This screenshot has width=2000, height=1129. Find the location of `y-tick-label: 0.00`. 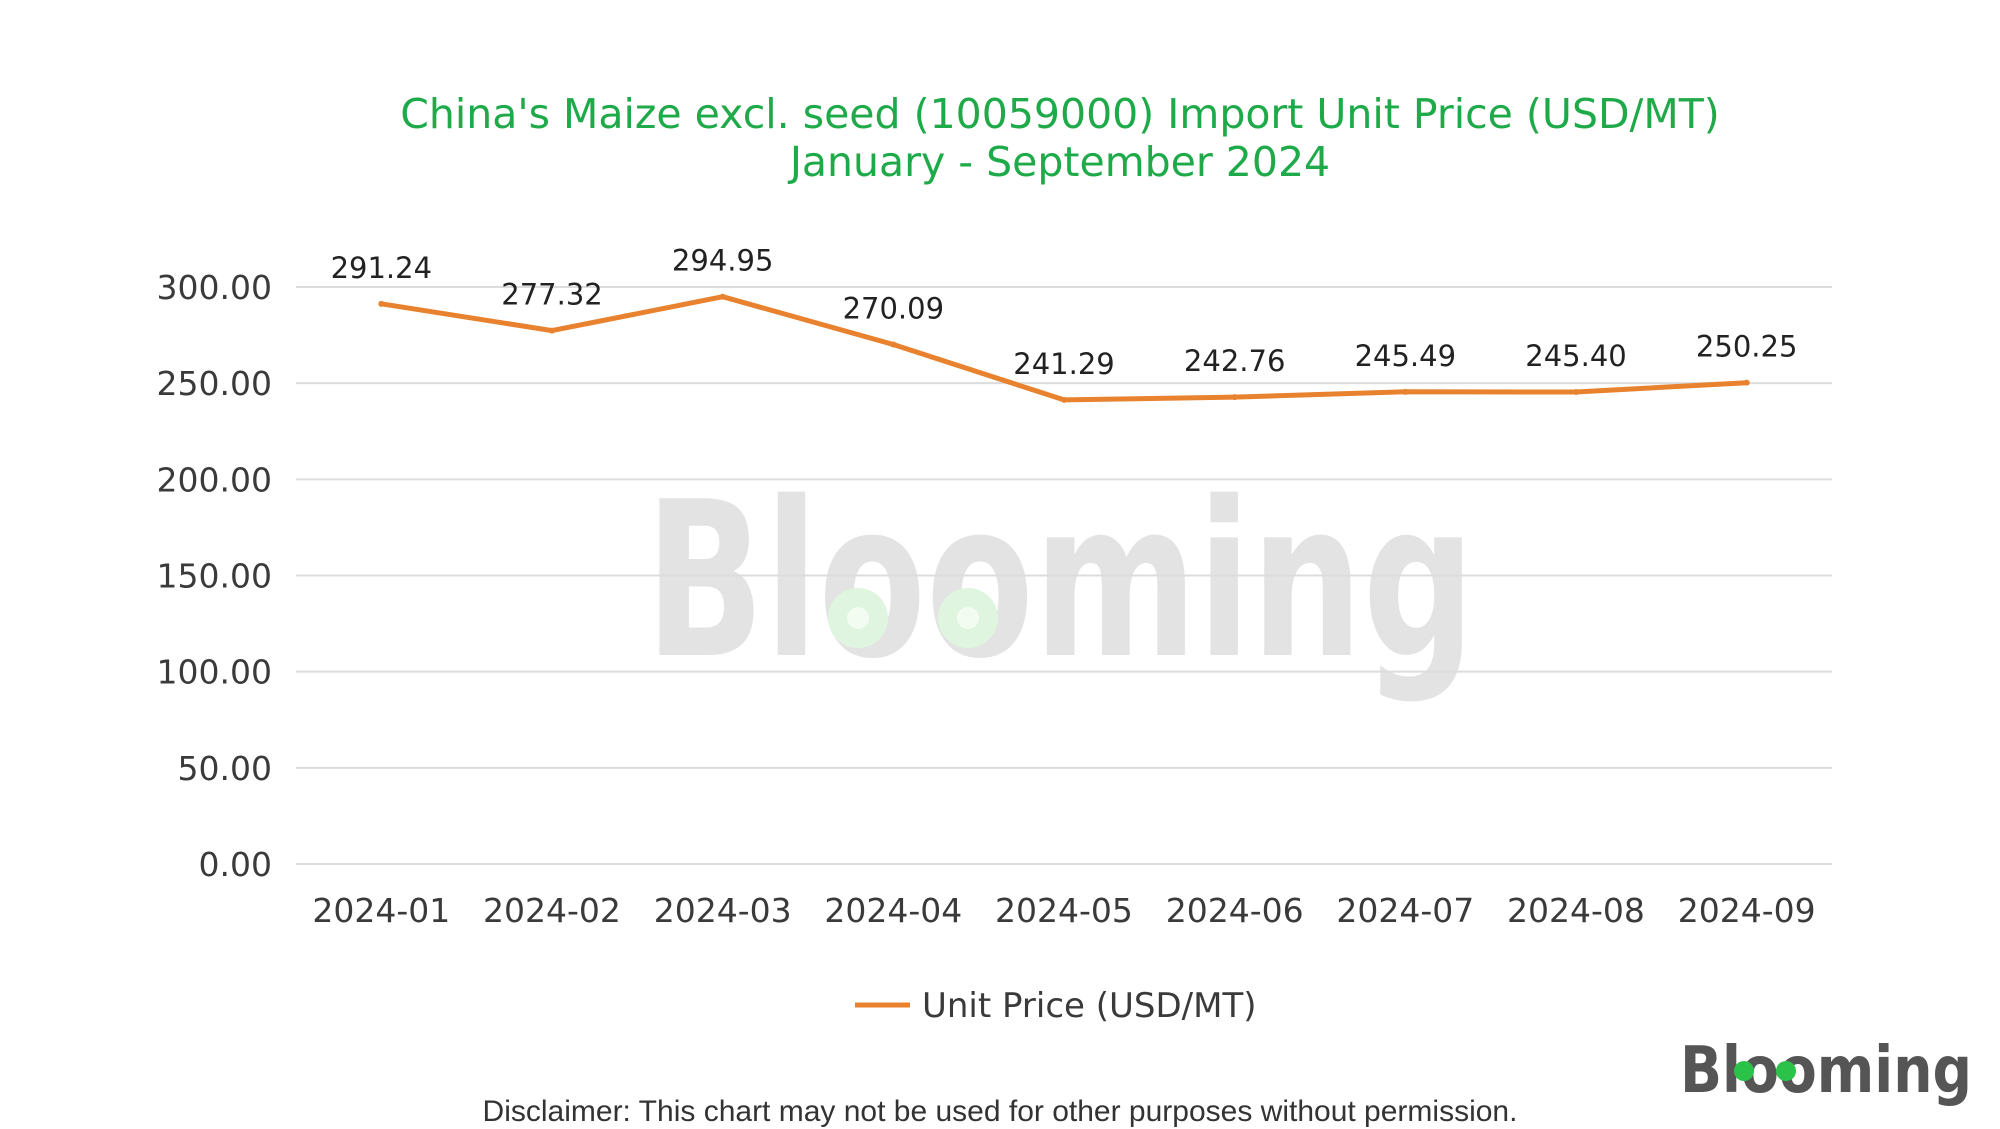

y-tick-label: 0.00 is located at coordinates (235, 864).